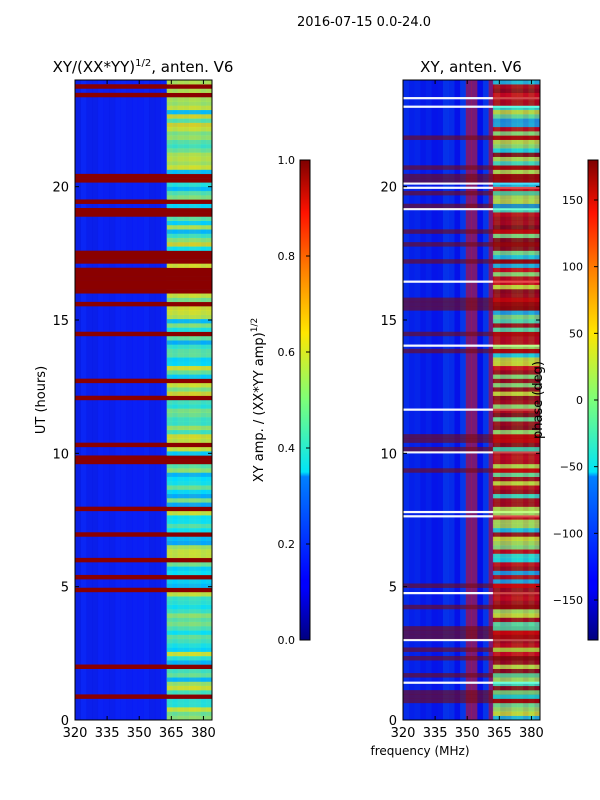  Describe the element at coordinates (572, 200) in the screenshot. I see `colorbar-tick-label: 150` at that location.